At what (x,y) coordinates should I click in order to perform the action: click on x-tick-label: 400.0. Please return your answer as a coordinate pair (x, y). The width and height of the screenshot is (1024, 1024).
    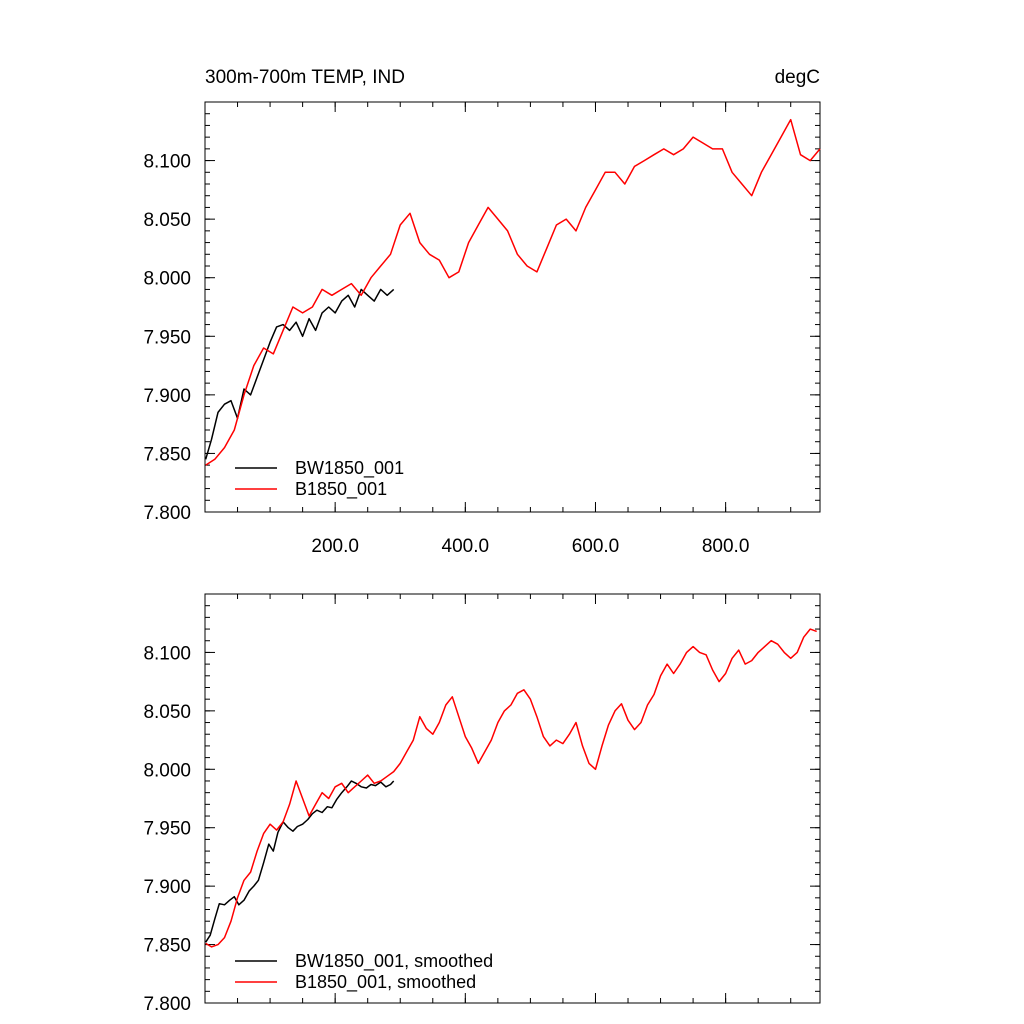
    Looking at the image, I should click on (466, 546).